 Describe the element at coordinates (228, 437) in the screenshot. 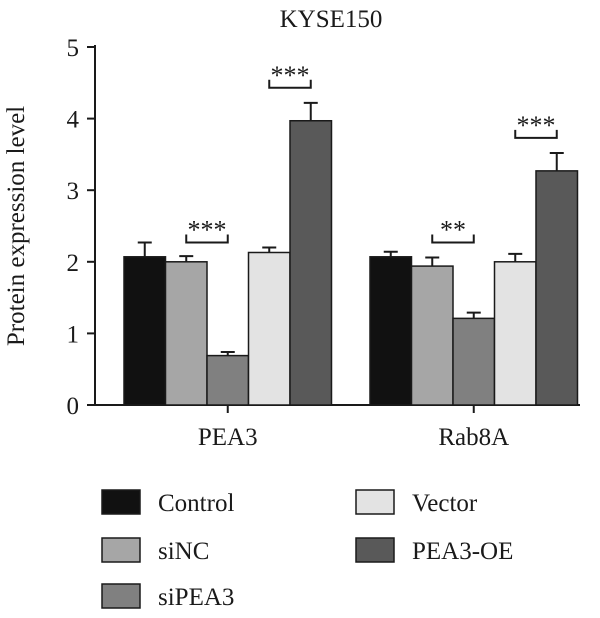

I see `x-tick-label: PEA3` at that location.